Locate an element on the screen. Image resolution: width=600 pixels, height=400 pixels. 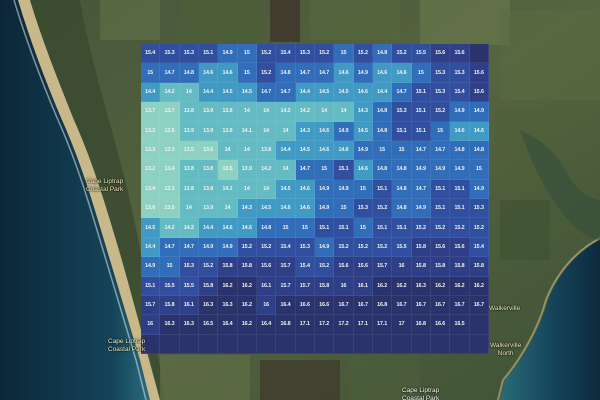
grid-cell: 13.7 is located at coordinates (170, 112).